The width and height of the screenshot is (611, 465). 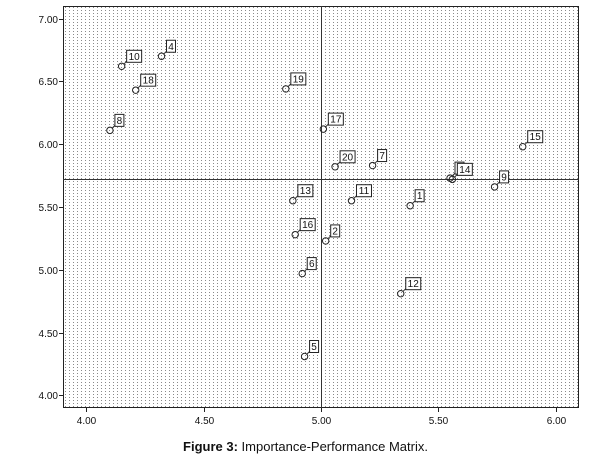 I want to click on y-tick-label: 6.50, so click(x=49, y=82).